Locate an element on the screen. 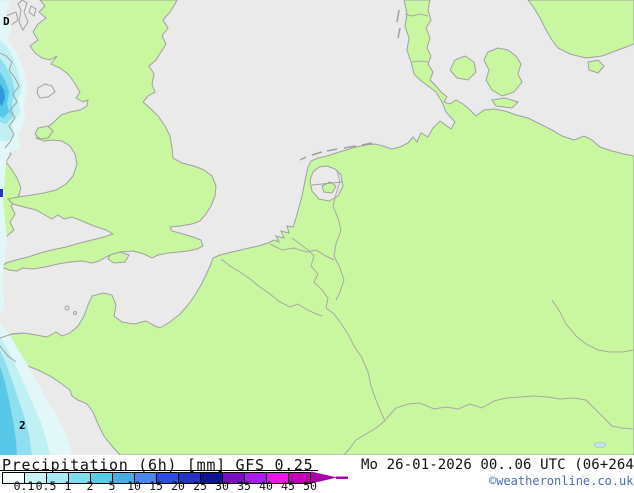 Image resolution: width=634 pixels, height=493 pixels. legend-arrow-icon is located at coordinates (329, 477).